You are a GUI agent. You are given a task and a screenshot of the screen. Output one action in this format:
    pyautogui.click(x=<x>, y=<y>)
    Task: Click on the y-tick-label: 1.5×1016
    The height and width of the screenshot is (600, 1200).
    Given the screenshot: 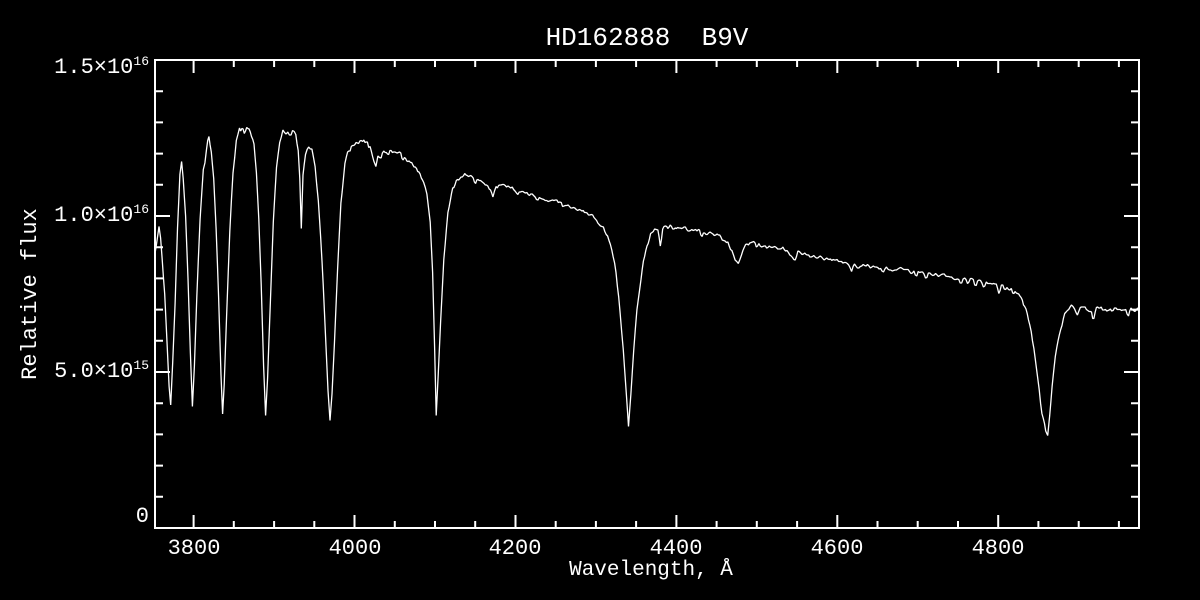 What is the action you would take?
    pyautogui.click(x=74, y=67)
    